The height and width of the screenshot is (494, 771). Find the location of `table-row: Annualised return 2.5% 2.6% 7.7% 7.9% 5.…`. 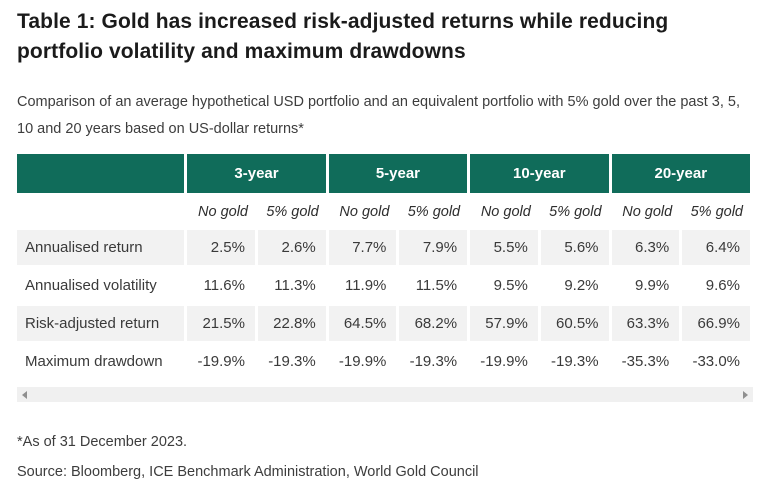

table-row: Annualised return 2.5% 2.6% 7.7% 7.9% 5.… is located at coordinates (383, 247).